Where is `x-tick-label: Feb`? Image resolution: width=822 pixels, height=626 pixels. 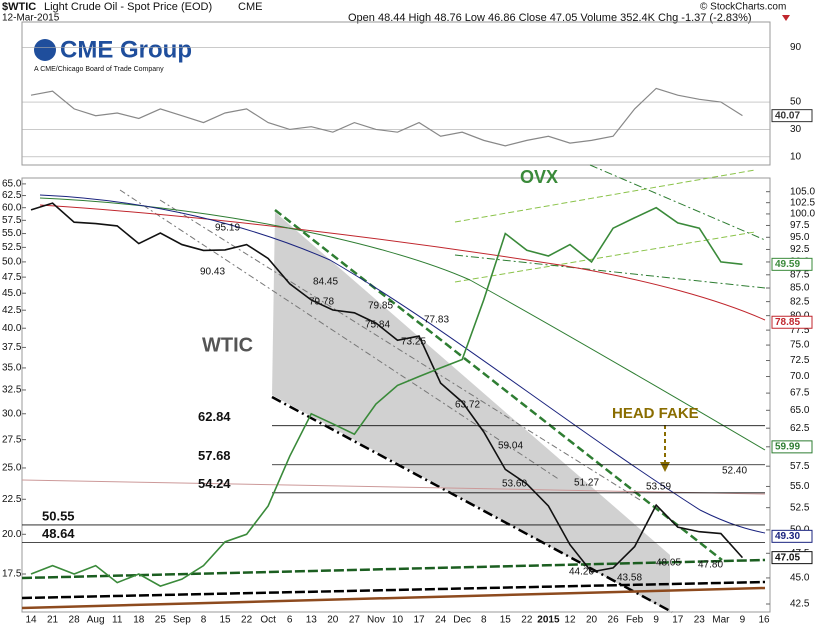 x-tick-label: Feb is located at coordinates (635, 620).